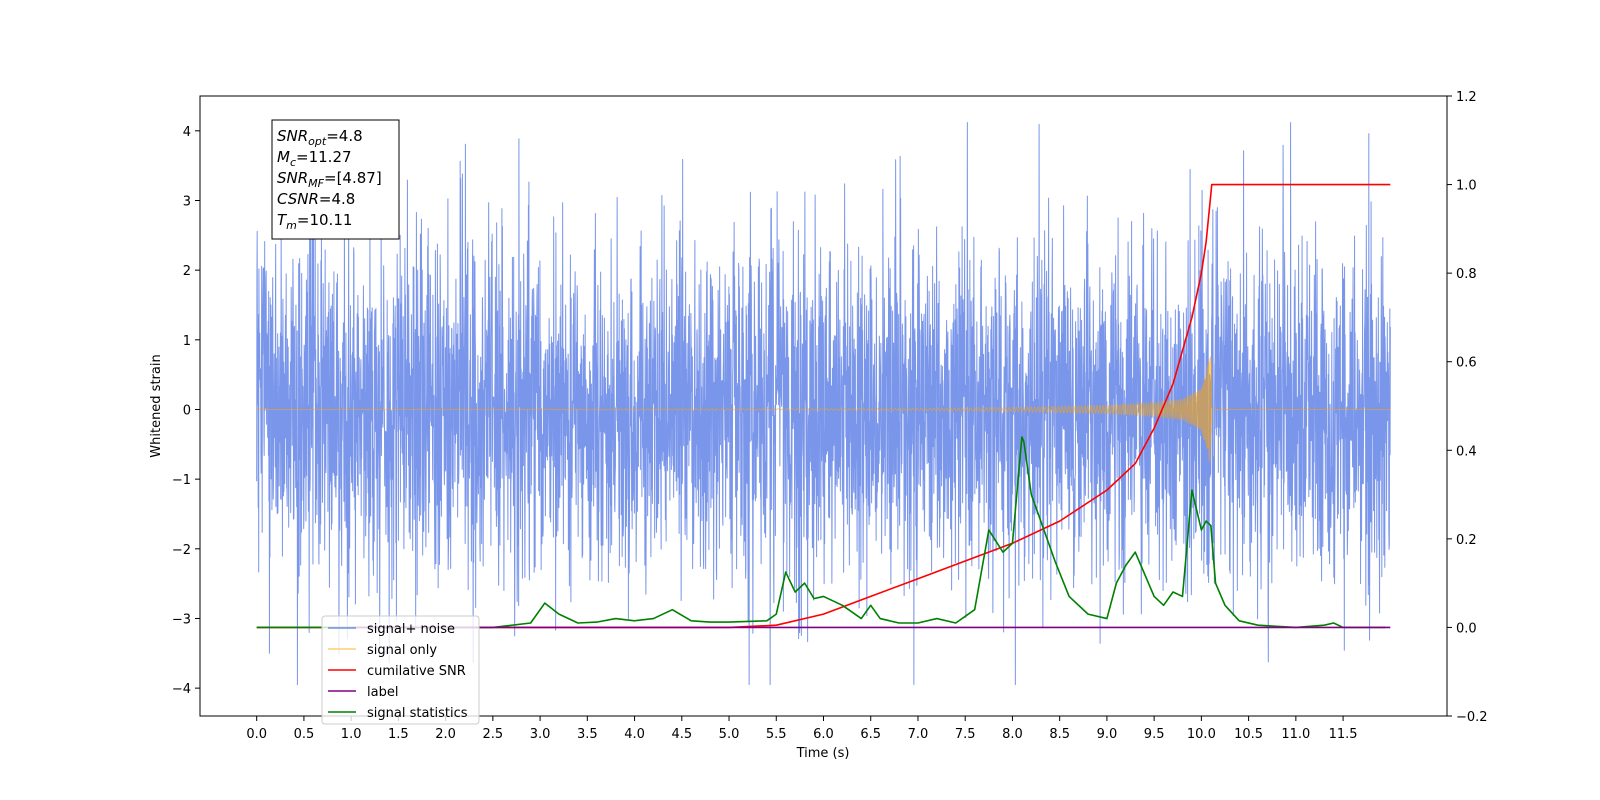  I want to click on legend-label: signal+ noise, so click(411, 629).